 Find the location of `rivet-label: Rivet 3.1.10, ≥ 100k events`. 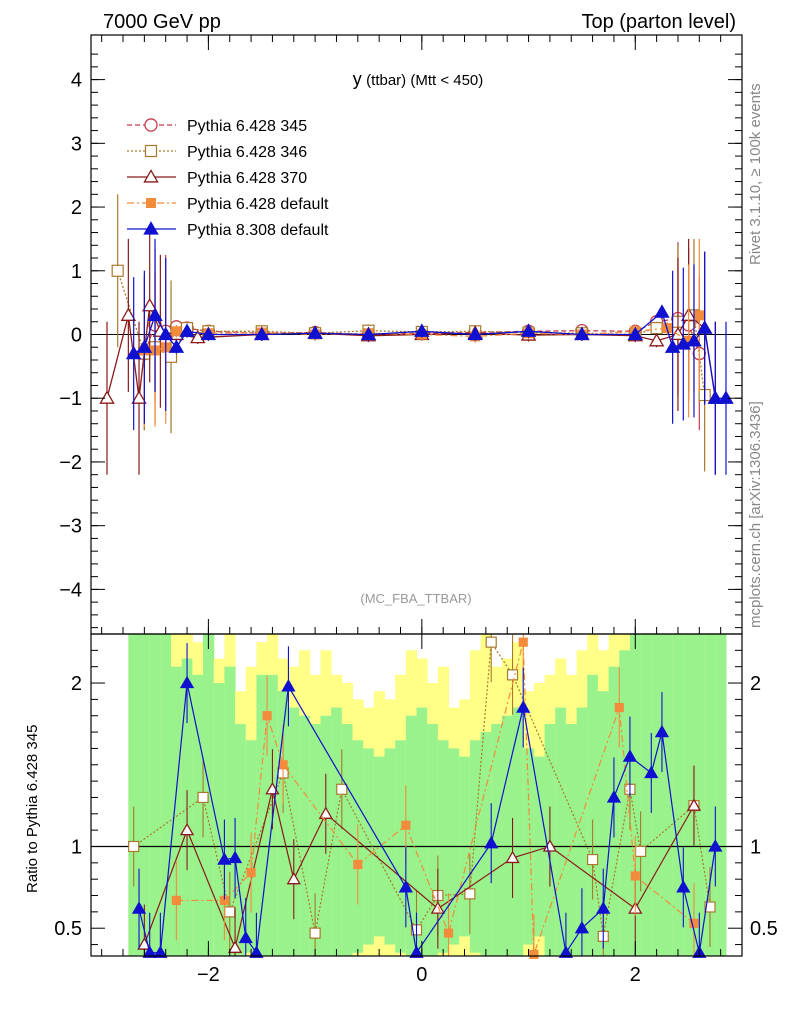

rivet-label: Rivet 3.1.10, ≥ 100k events is located at coordinates (755, 174).